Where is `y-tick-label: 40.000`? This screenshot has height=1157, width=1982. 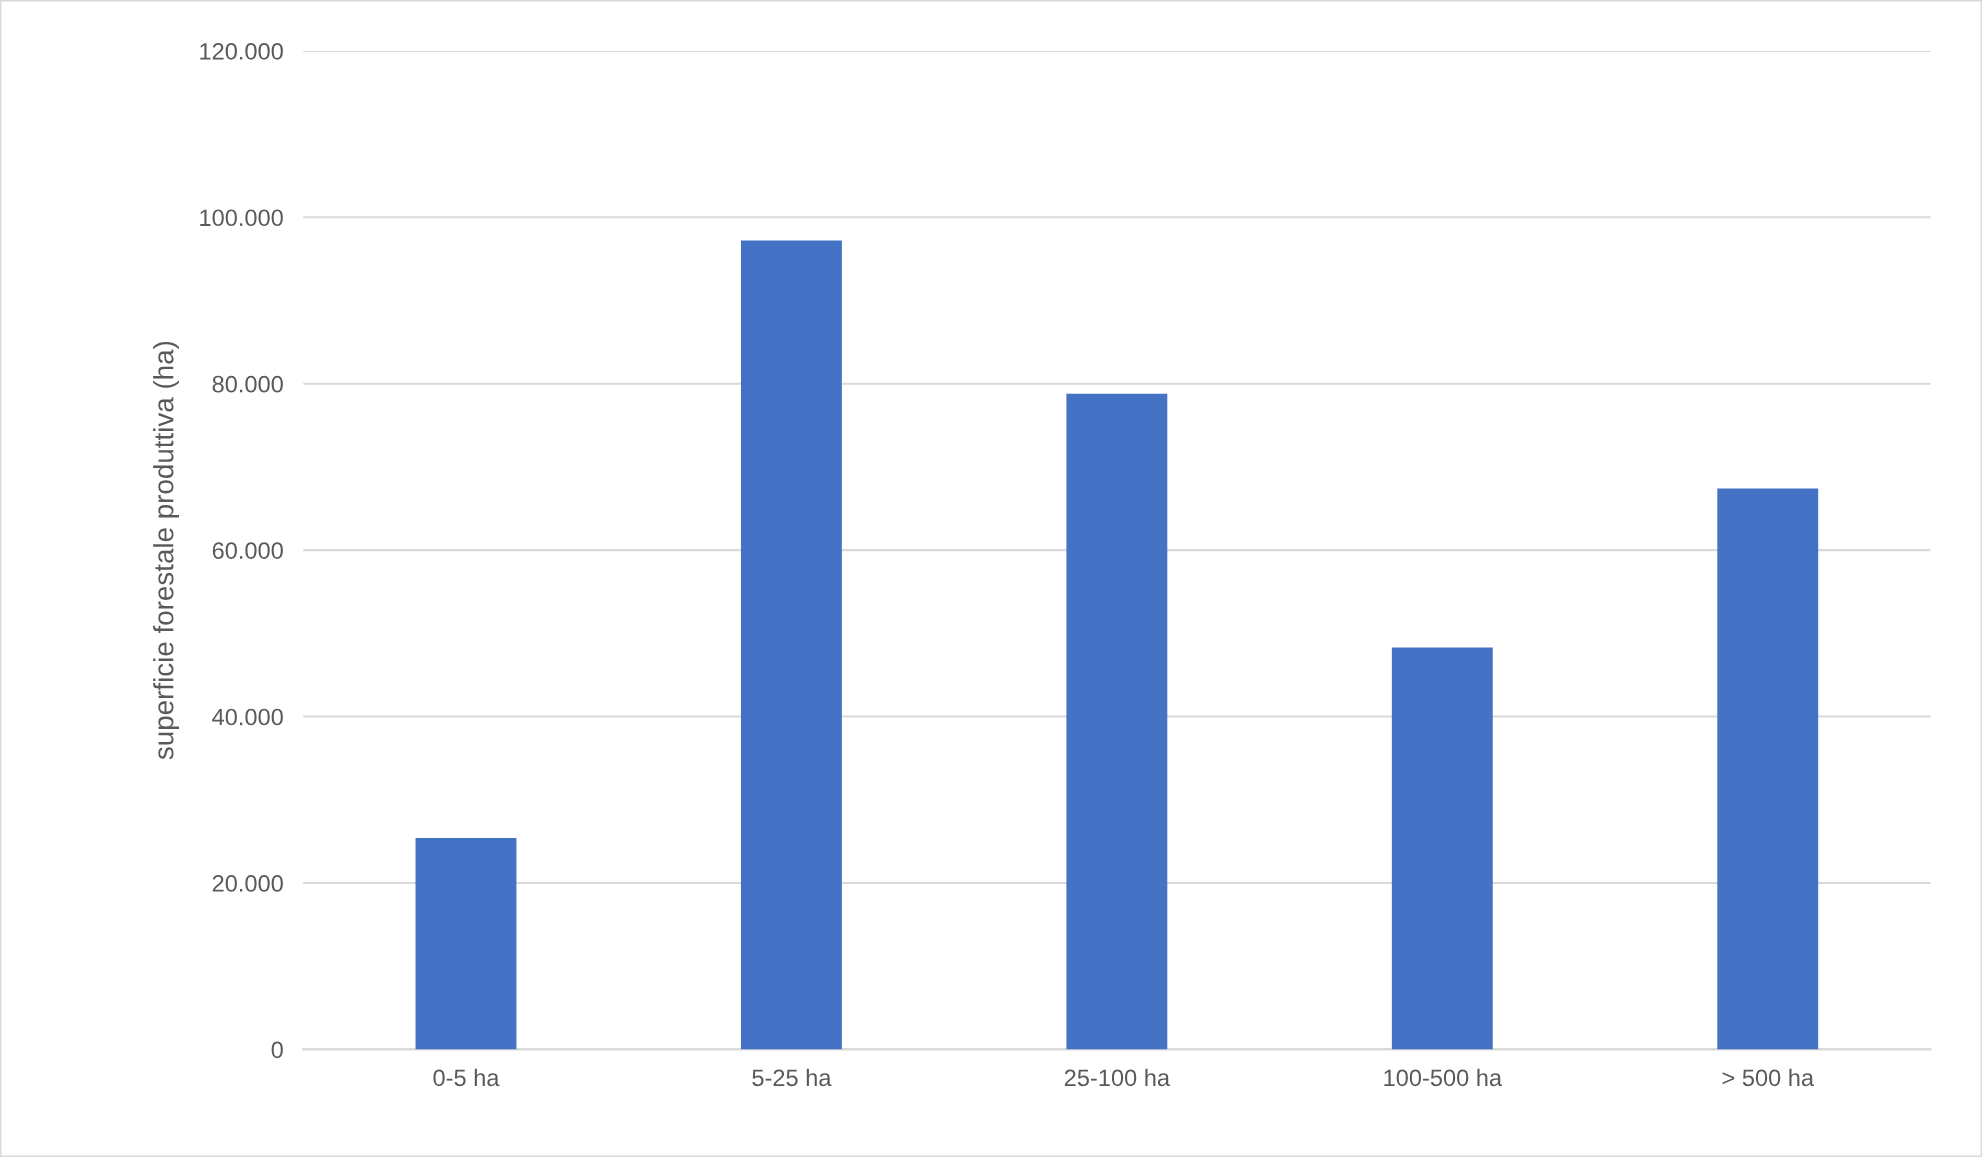 y-tick-label: 40.000 is located at coordinates (247, 717).